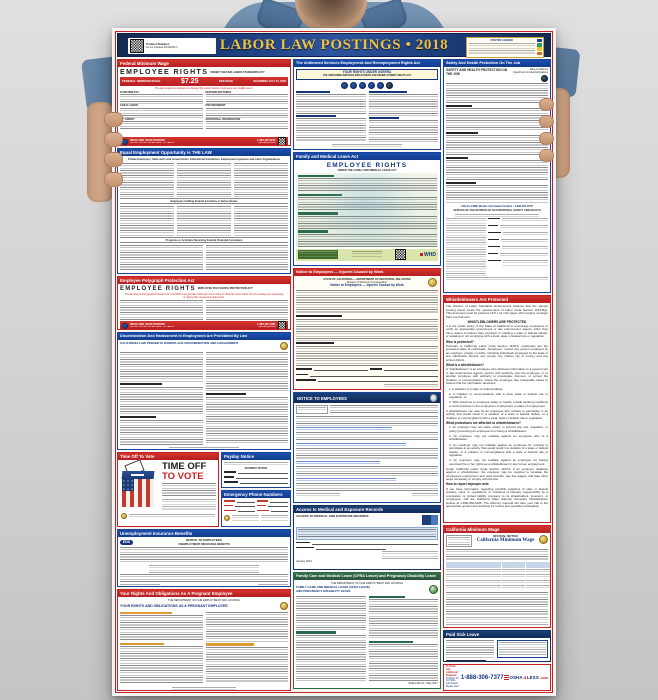 The width and height of the screenshot is (658, 700). Describe the element at coordinates (530, 72) in the screenshot. I see `safety-state2: Department of Industrial Relations` at that location.